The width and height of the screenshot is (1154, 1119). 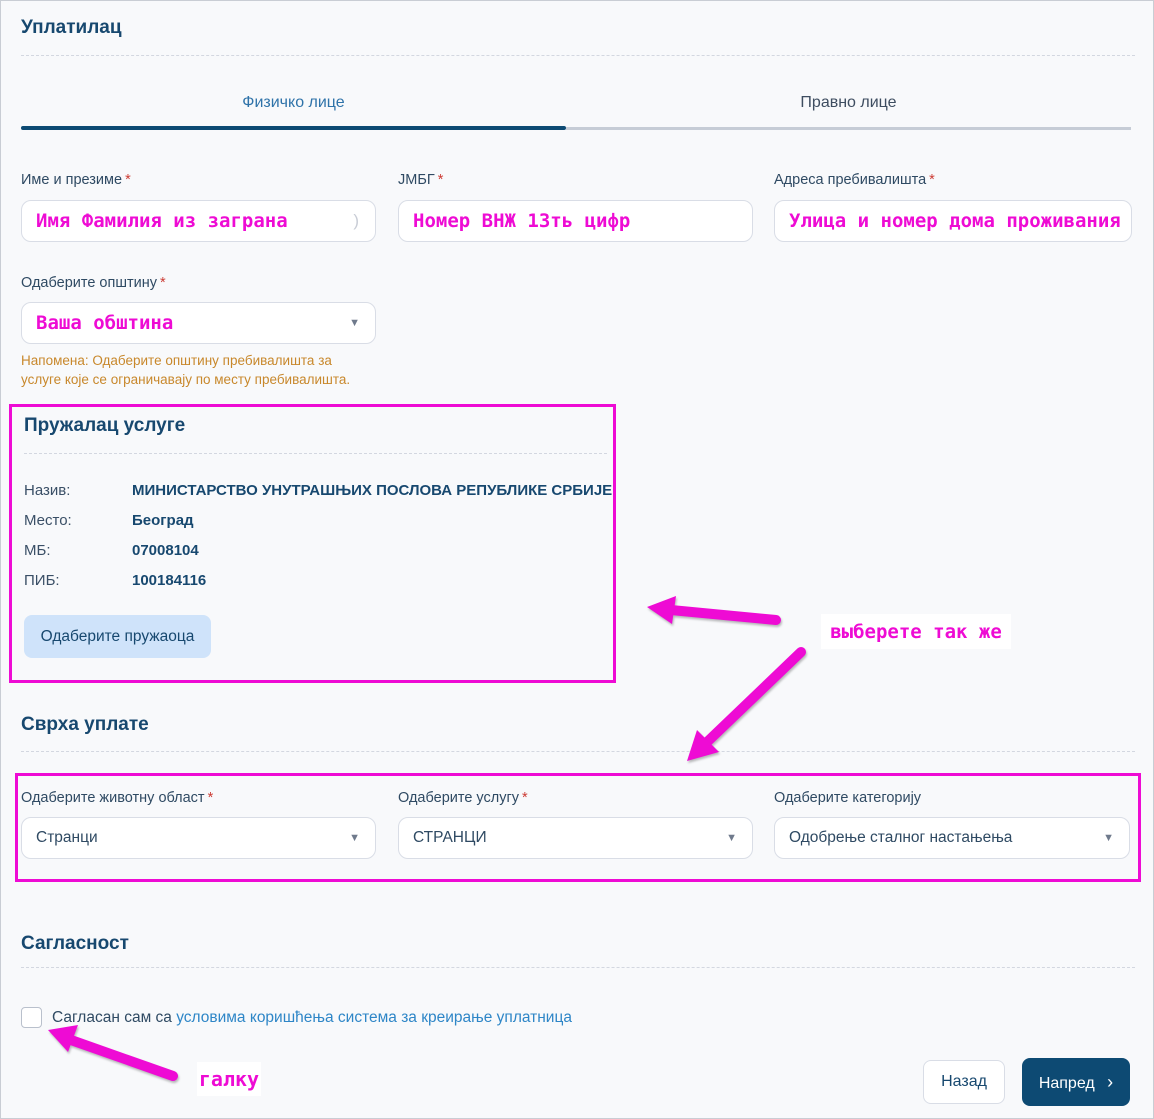 What do you see at coordinates (117, 798) in the screenshot?
I see `life-area-label: Одаберите животну област *` at bounding box center [117, 798].